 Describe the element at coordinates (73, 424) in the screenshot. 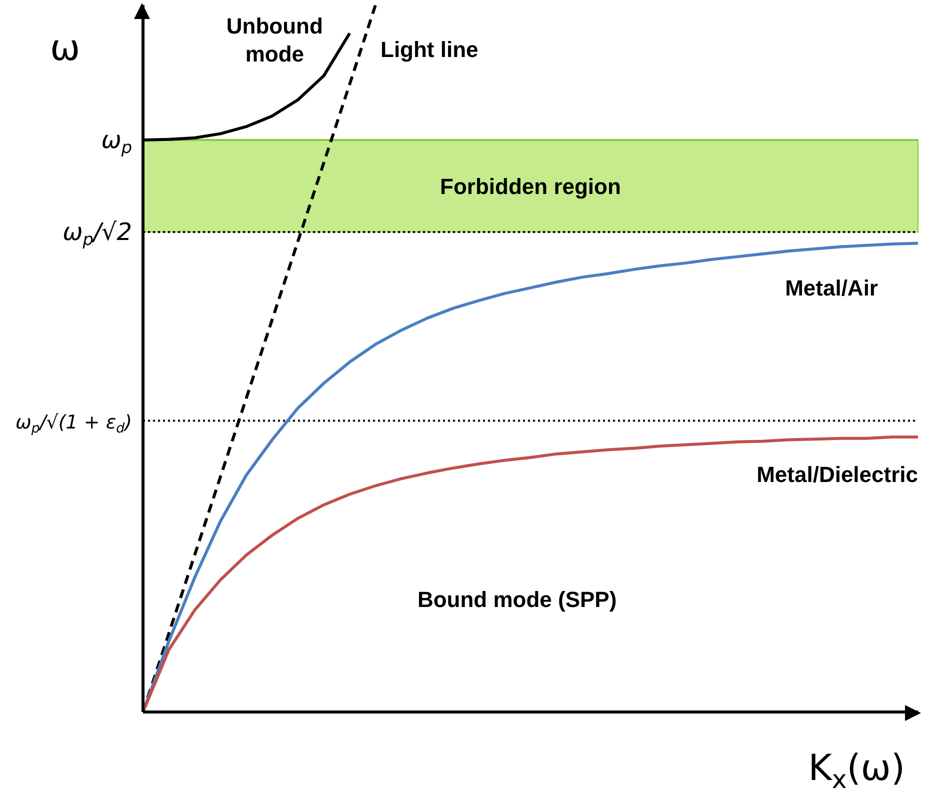

I see `ref-line-label: ω$_{p}$/√(1 + ε$_{d}$)` at that location.